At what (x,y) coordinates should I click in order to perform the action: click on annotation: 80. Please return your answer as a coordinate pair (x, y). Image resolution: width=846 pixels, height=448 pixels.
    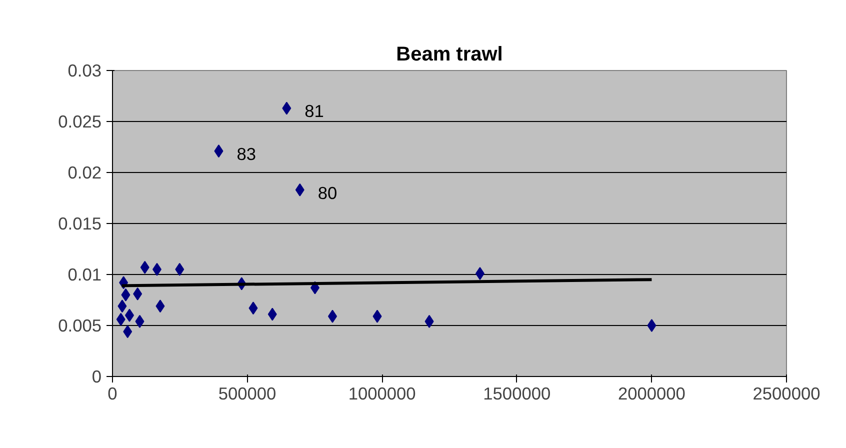
    Looking at the image, I should click on (328, 192).